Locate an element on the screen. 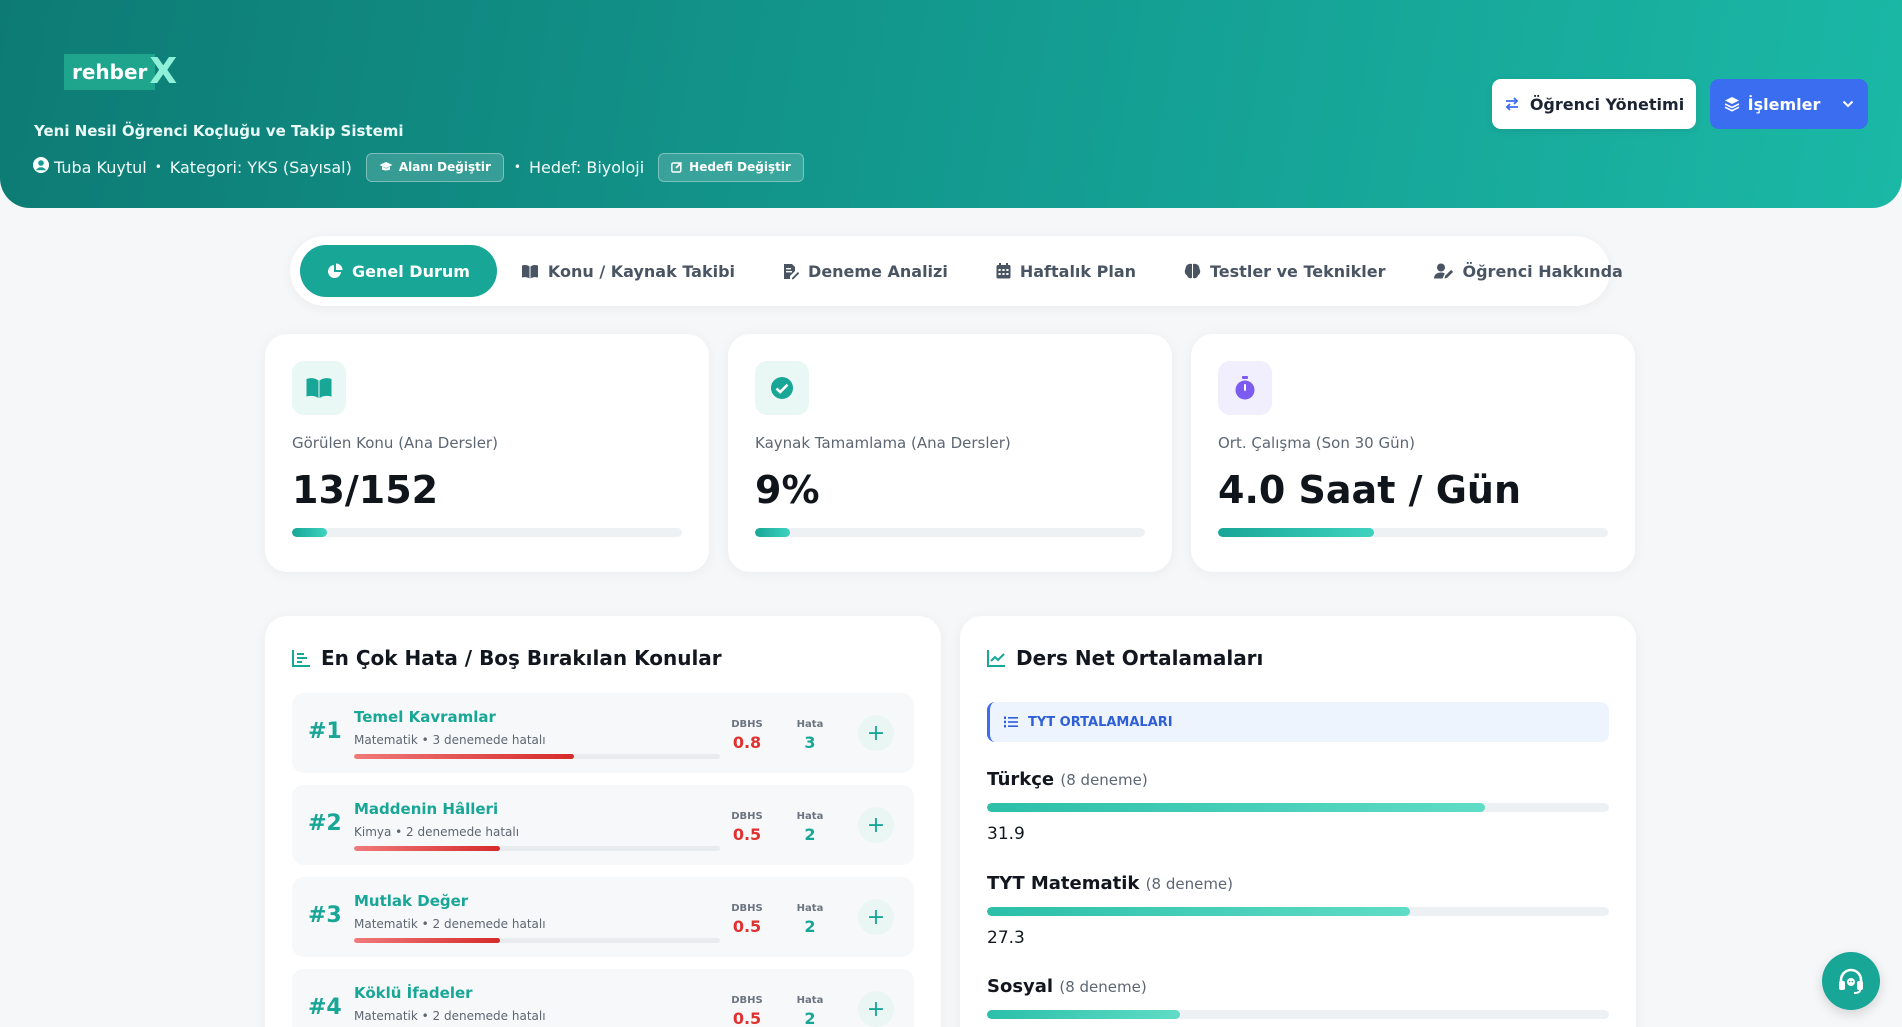  swap-arrows-icon is located at coordinates (1512, 104).